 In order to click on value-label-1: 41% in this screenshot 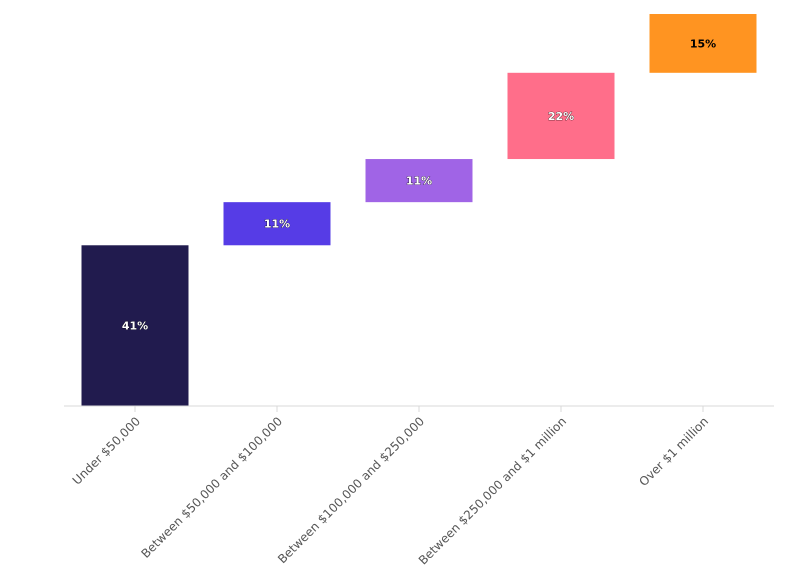, I will do `click(135, 326)`.